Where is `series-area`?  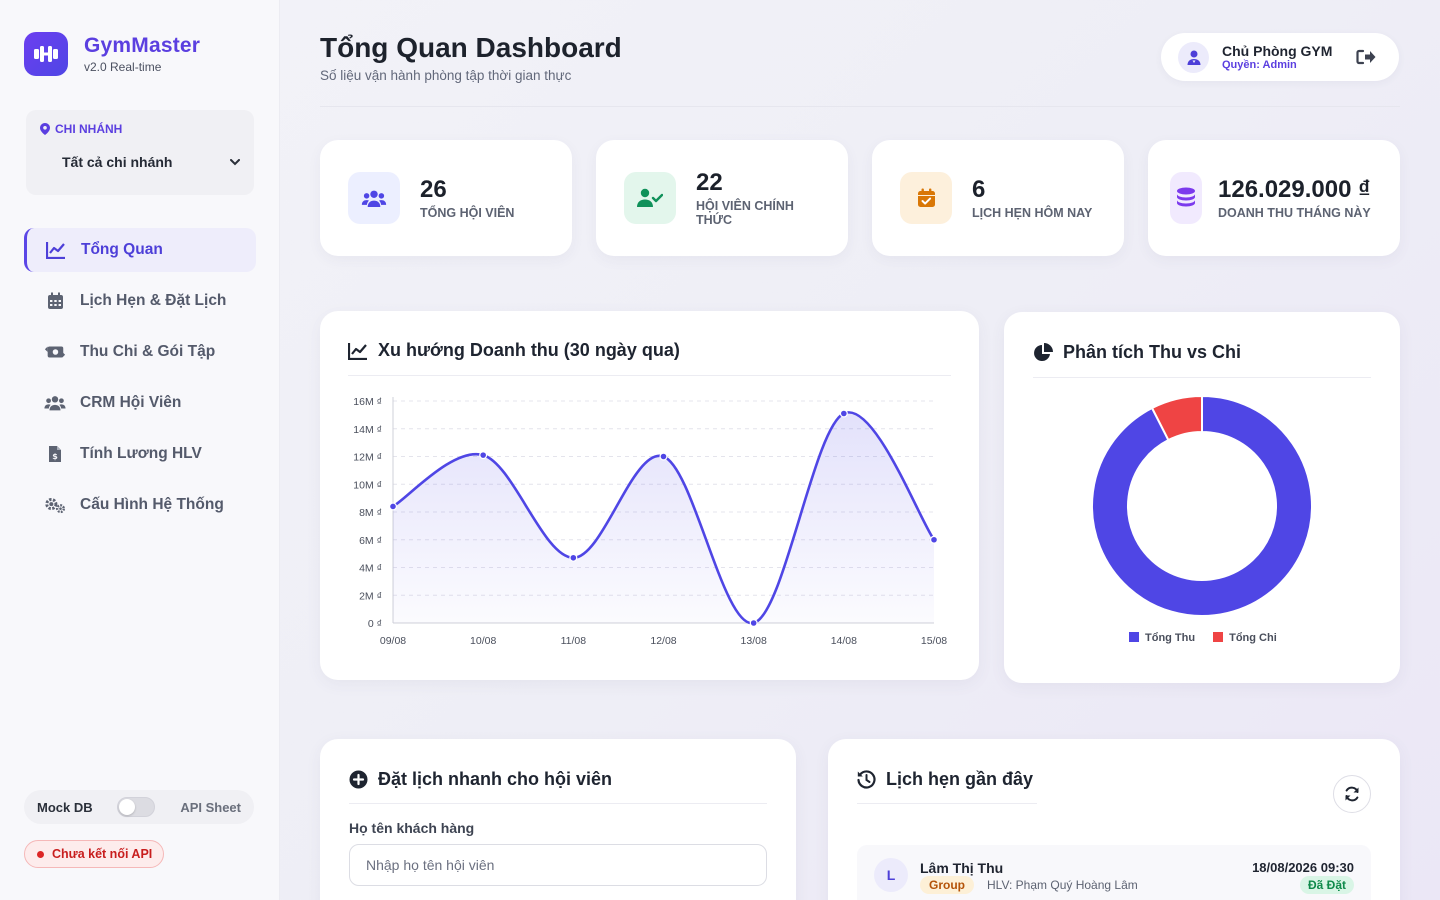 series-area is located at coordinates (663, 518).